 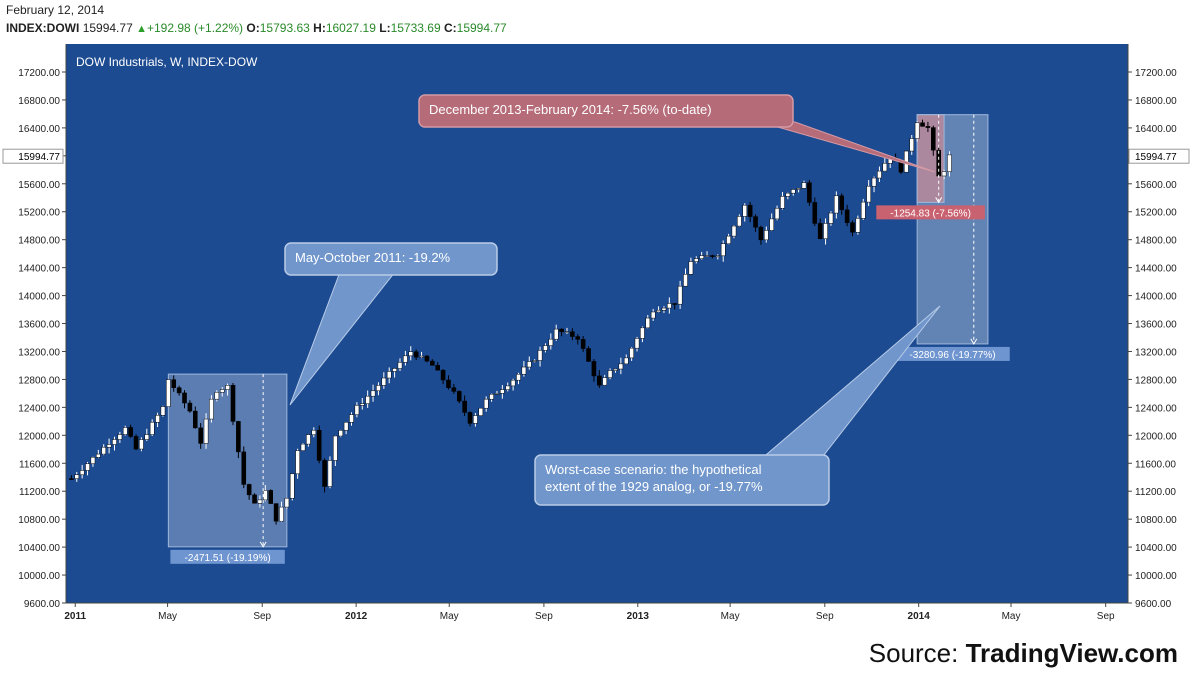 I want to click on callout-may-oct-2011-box, so click(x=391, y=259).